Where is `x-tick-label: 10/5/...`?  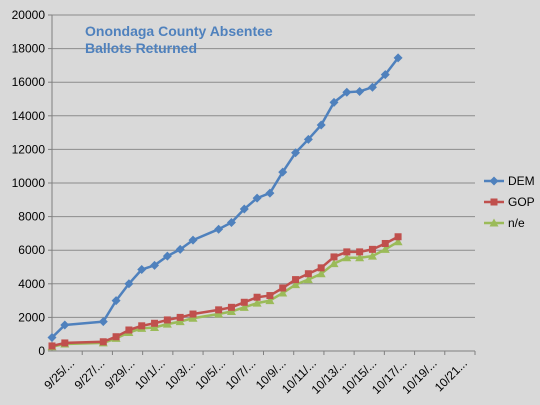
x-tick-label: 10/5/... is located at coordinates (210, 374).